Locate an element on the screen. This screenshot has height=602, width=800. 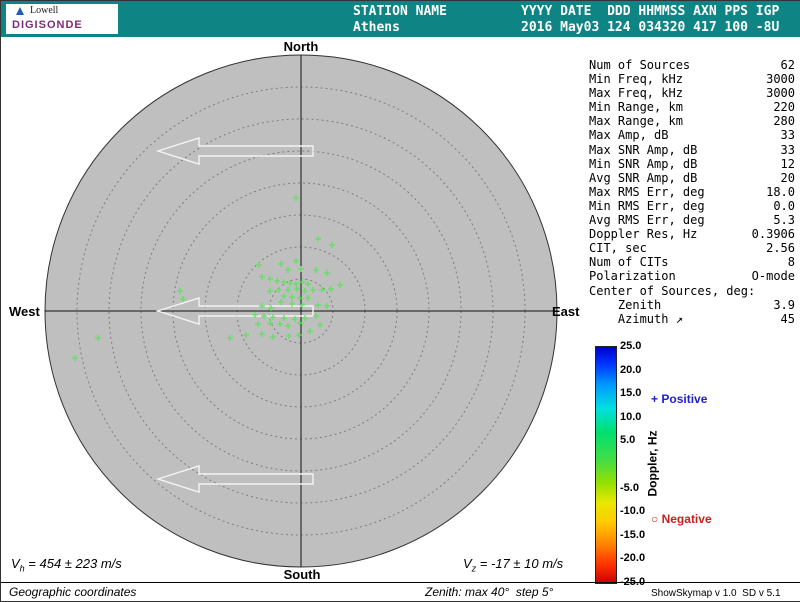
stat-row: Max Amp, dB 33 is located at coordinates (692, 135).